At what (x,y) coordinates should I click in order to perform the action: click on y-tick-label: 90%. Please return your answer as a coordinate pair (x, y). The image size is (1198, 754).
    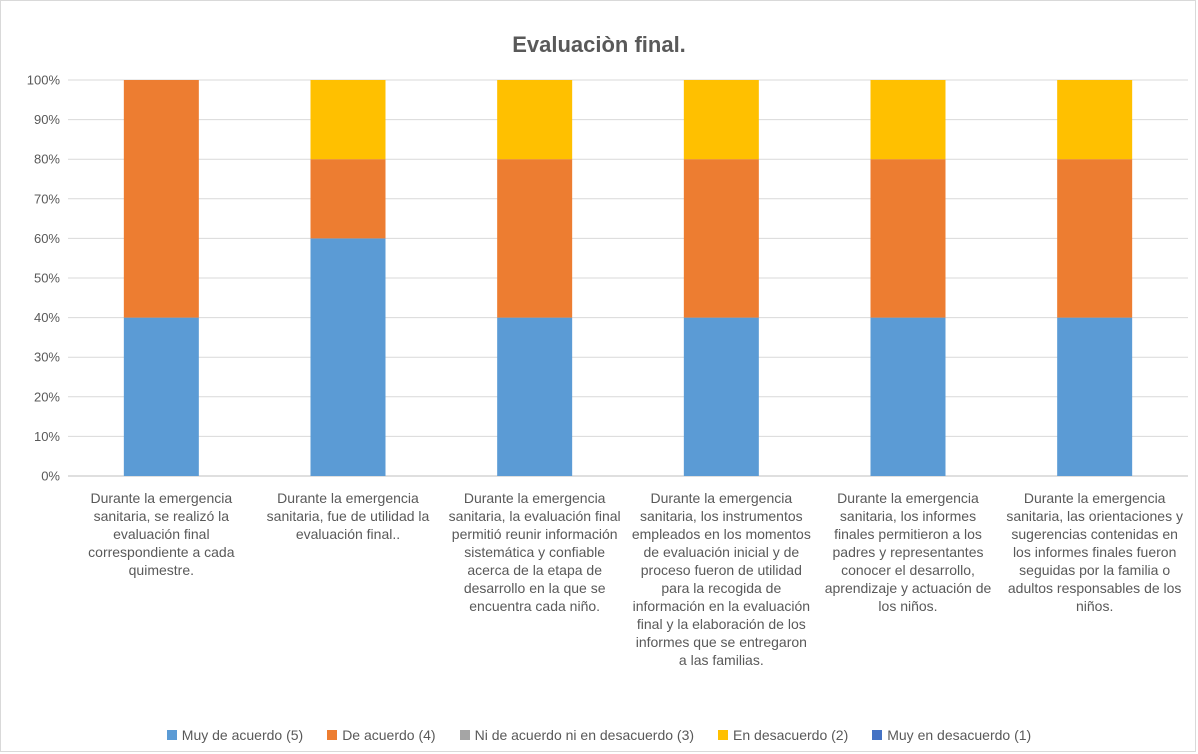
    Looking at the image, I should click on (47, 119).